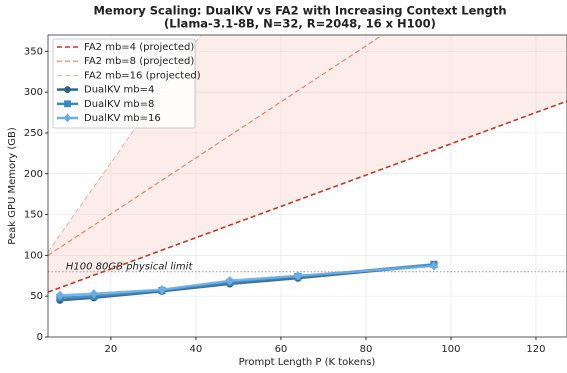  What do you see at coordinates (300, 24) in the screenshot?
I see `chart-subtitle: (Llama-3.1-8B, N=32, R=2048, 16 x H100)` at bounding box center [300, 24].